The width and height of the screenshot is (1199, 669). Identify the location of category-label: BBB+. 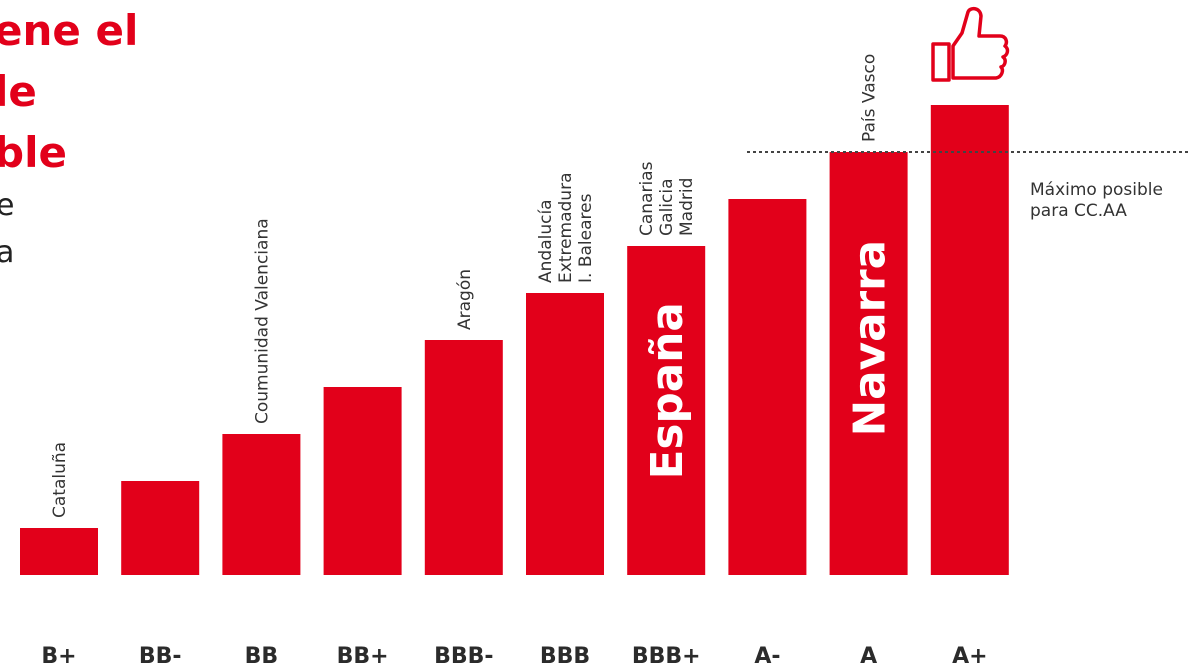
(666, 656).